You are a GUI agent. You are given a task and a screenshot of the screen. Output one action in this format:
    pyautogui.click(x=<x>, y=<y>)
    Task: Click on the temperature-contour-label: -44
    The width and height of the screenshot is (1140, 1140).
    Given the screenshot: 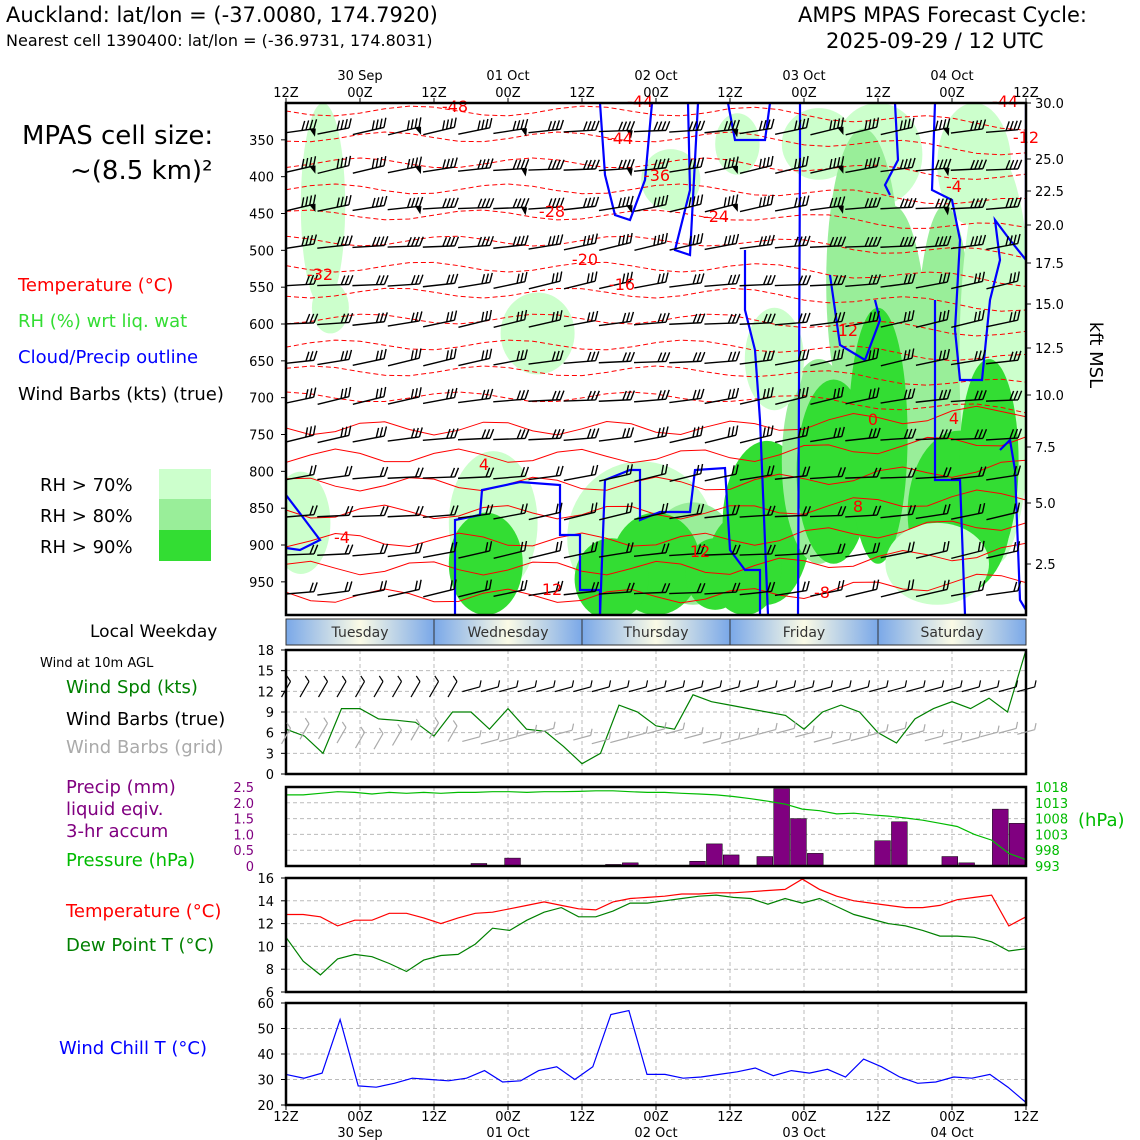 What is the action you would take?
    pyautogui.click(x=640, y=101)
    